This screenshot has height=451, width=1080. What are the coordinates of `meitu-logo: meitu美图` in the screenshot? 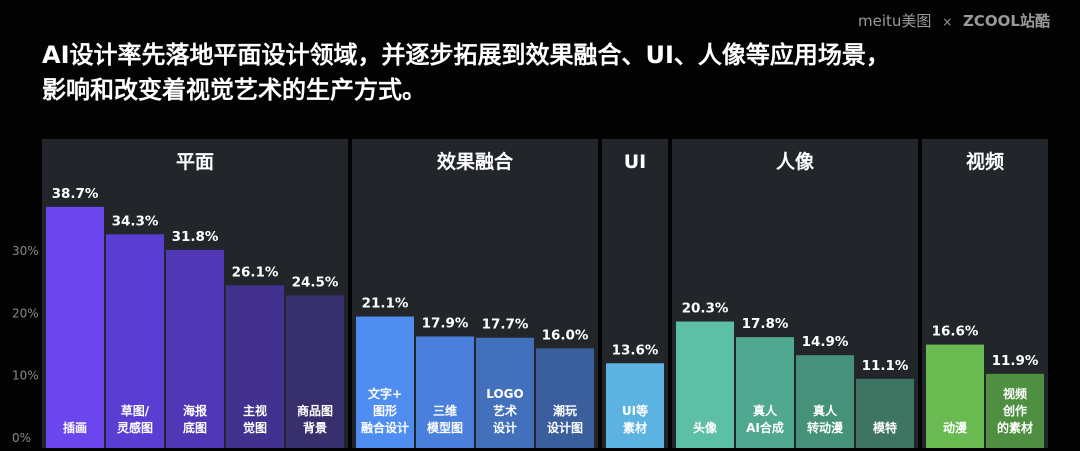 It's located at (895, 21).